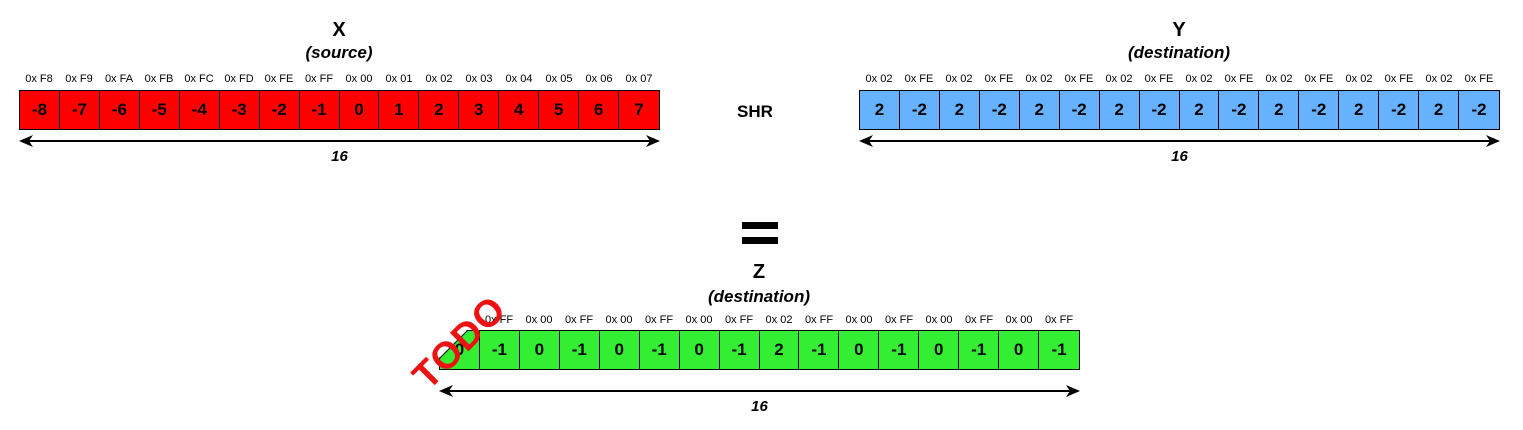 The height and width of the screenshot is (430, 1523). What do you see at coordinates (639, 79) in the screenshot?
I see `x-hex-label: 0x 07` at bounding box center [639, 79].